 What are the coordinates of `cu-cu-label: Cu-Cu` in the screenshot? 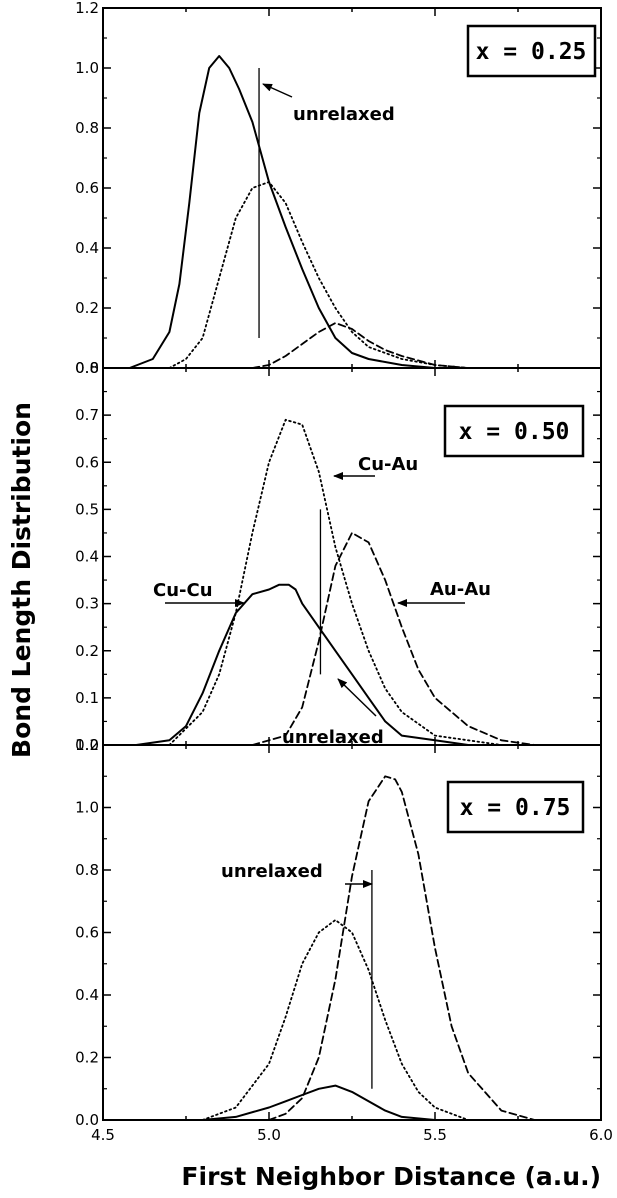 It's located at (183, 590).